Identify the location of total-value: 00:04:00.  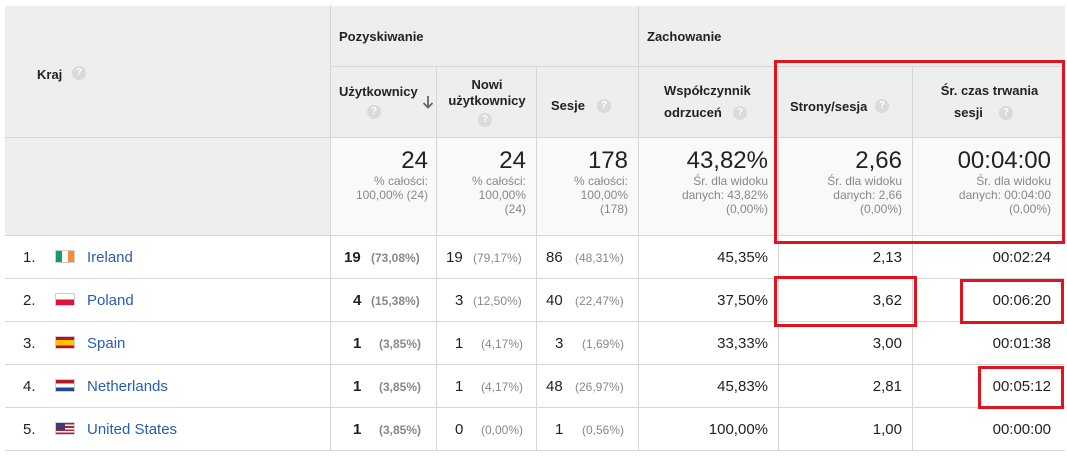
(1004, 160).